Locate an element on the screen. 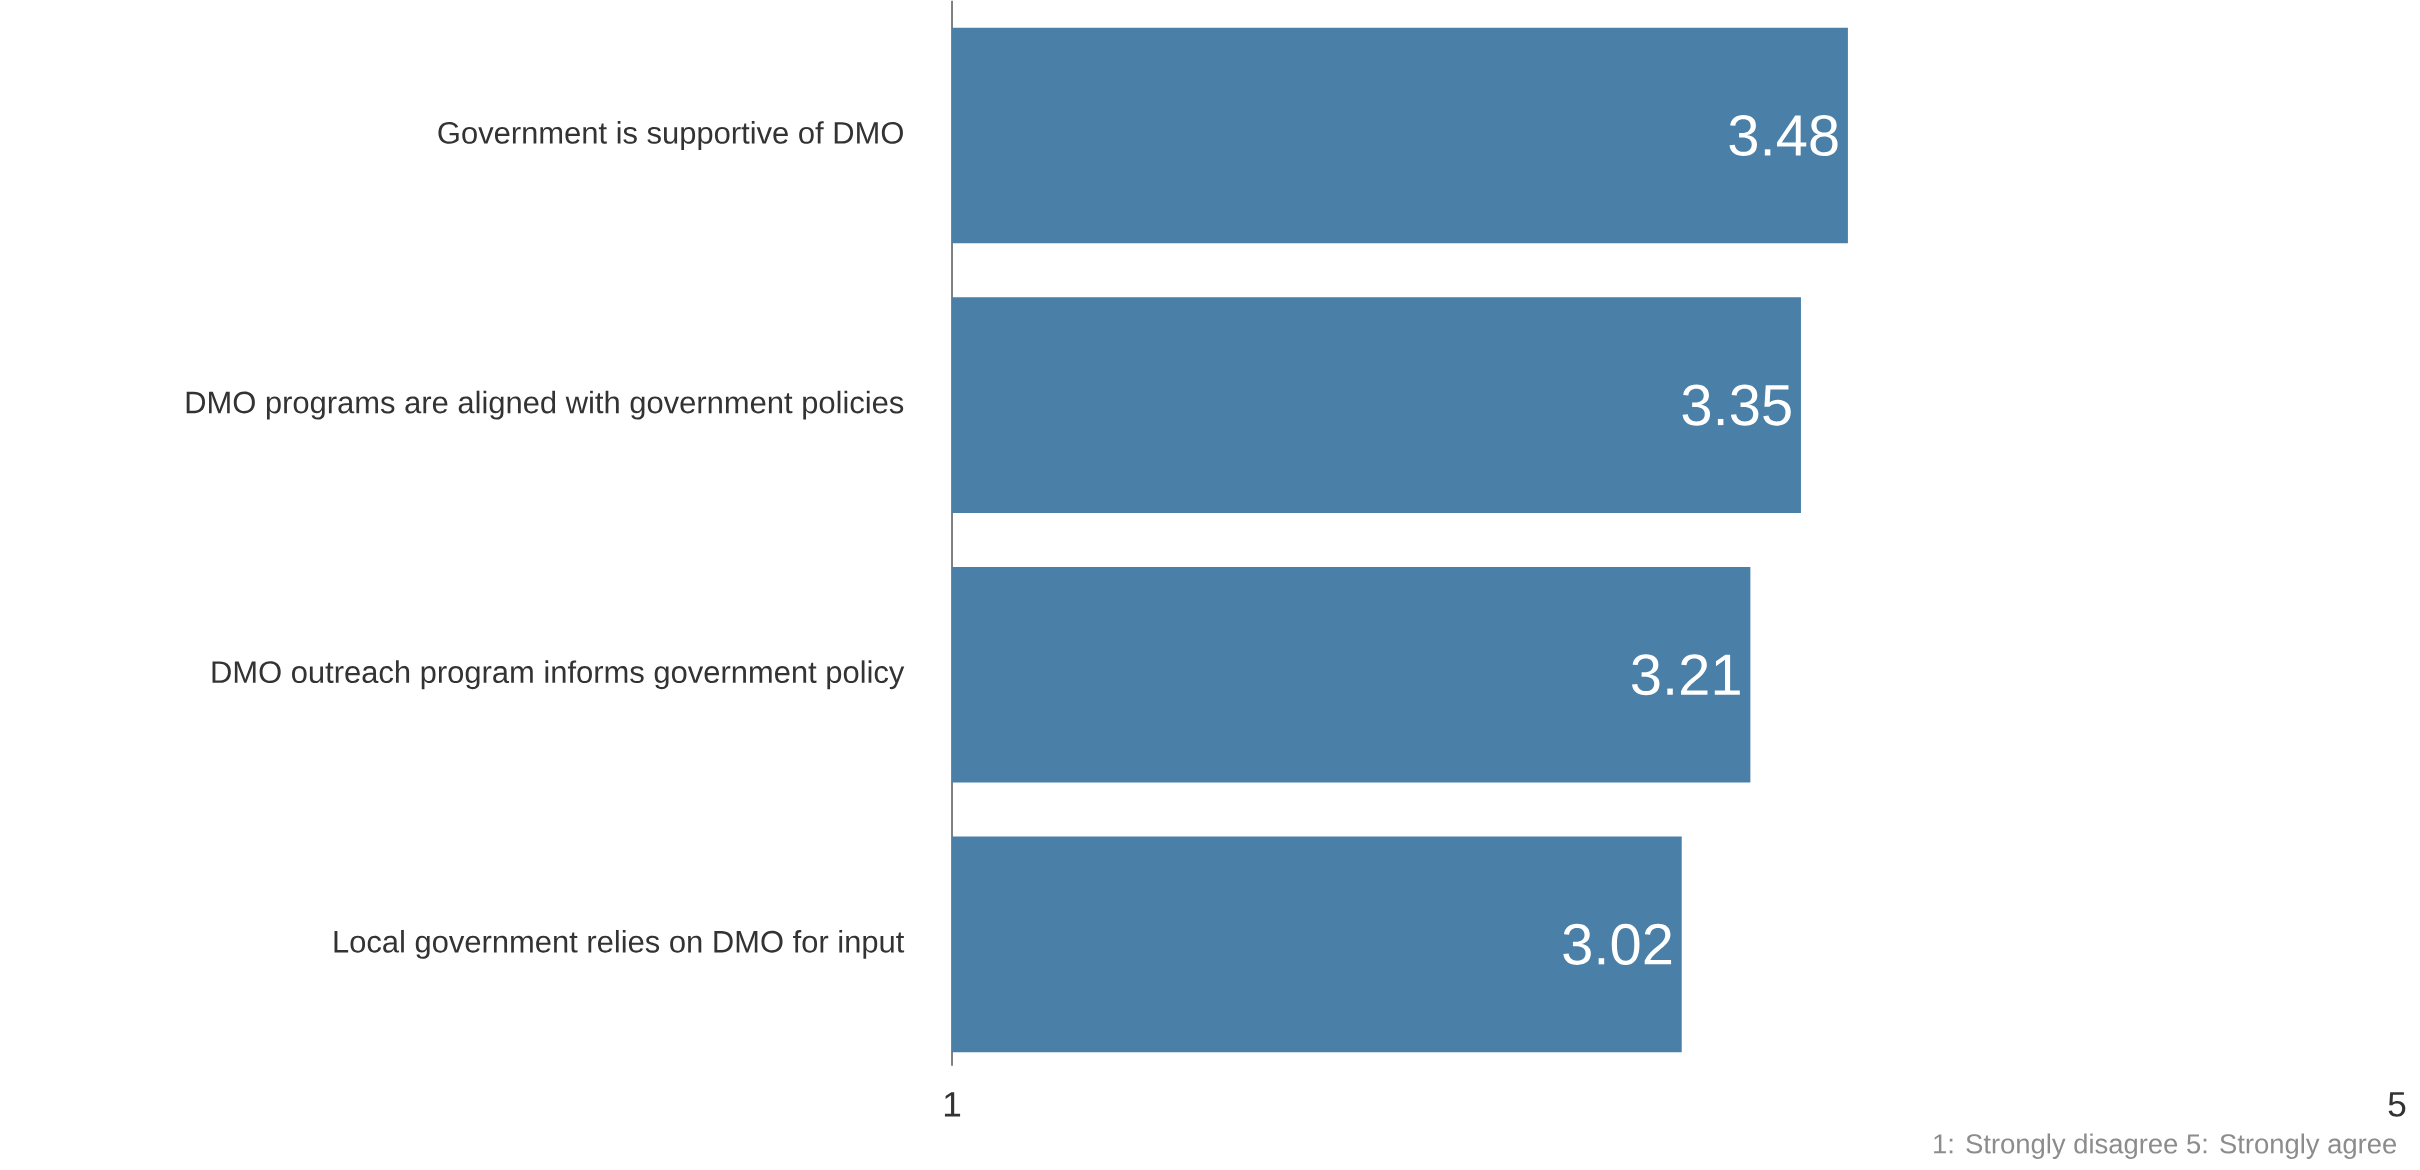 The width and height of the screenshot is (2420, 1170). x-tick-label: 1 is located at coordinates (952, 1104).